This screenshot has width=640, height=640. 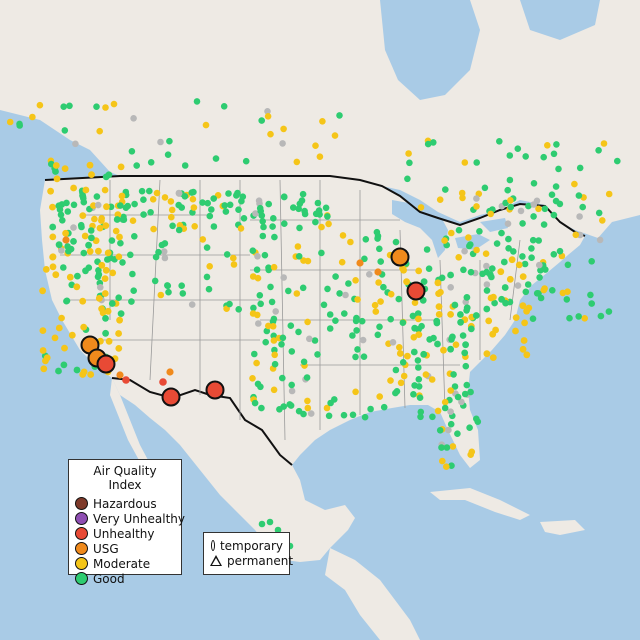 What do you see at coordinates (81, 548) in the screenshot?
I see `usg-swatch` at bounding box center [81, 548].